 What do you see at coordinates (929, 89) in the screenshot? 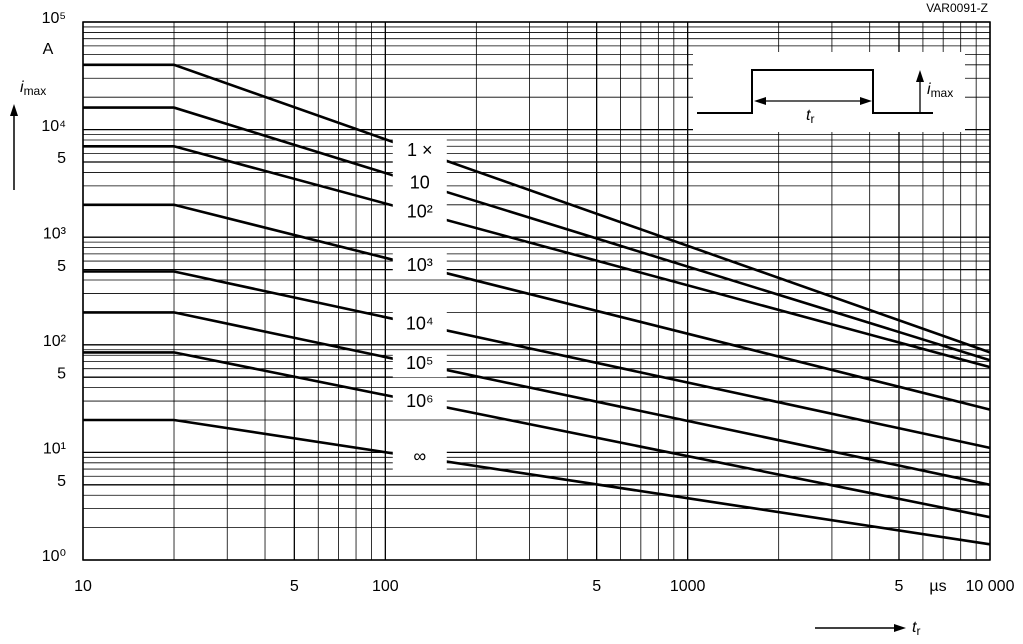
I see `inset-current-symbol: i` at bounding box center [929, 89].